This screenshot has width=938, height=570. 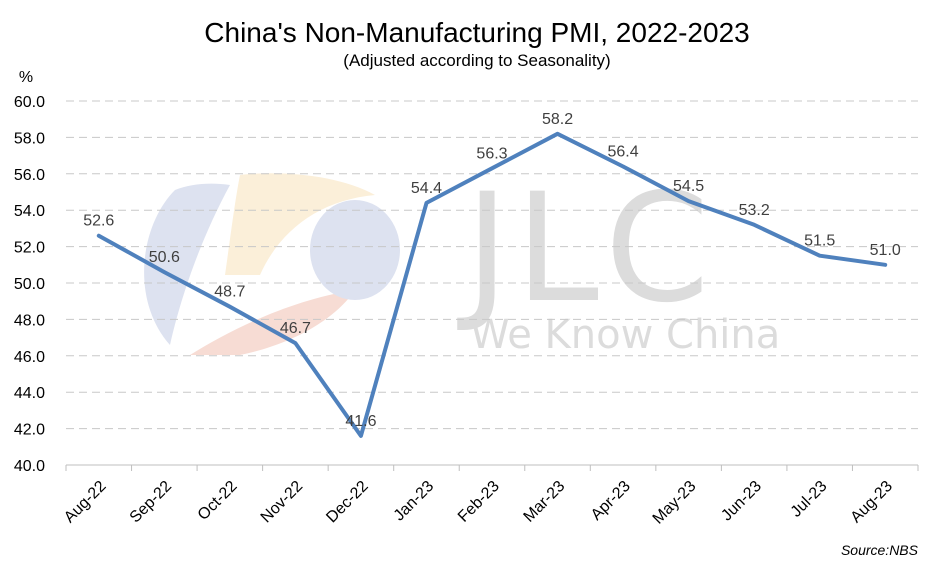 What do you see at coordinates (29, 102) in the screenshot?
I see `y-tick-label: 60.0` at bounding box center [29, 102].